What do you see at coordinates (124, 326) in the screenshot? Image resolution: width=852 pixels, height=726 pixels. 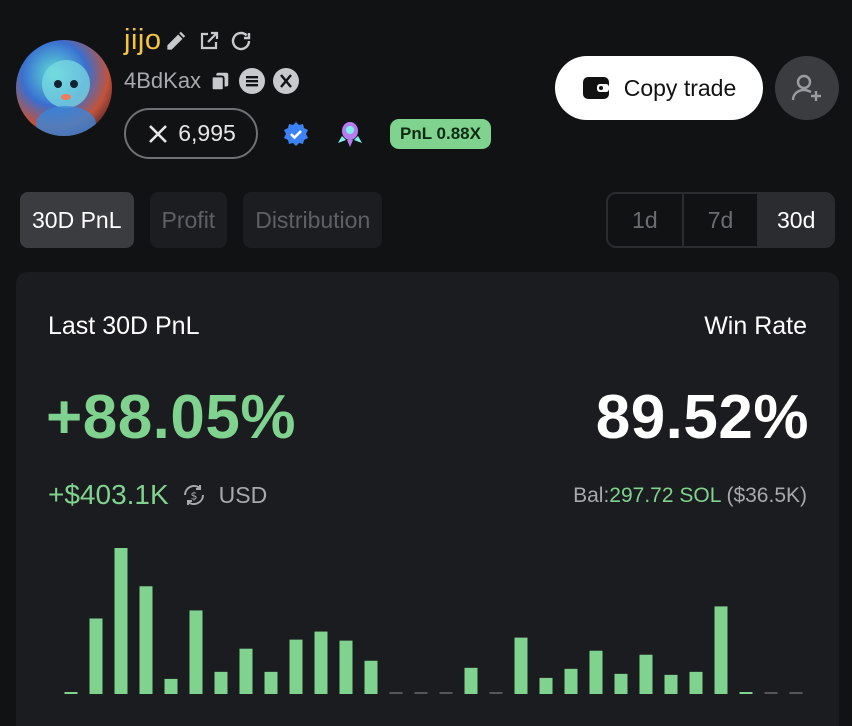 I see `pnl-label: Last 30D PnL` at bounding box center [124, 326].